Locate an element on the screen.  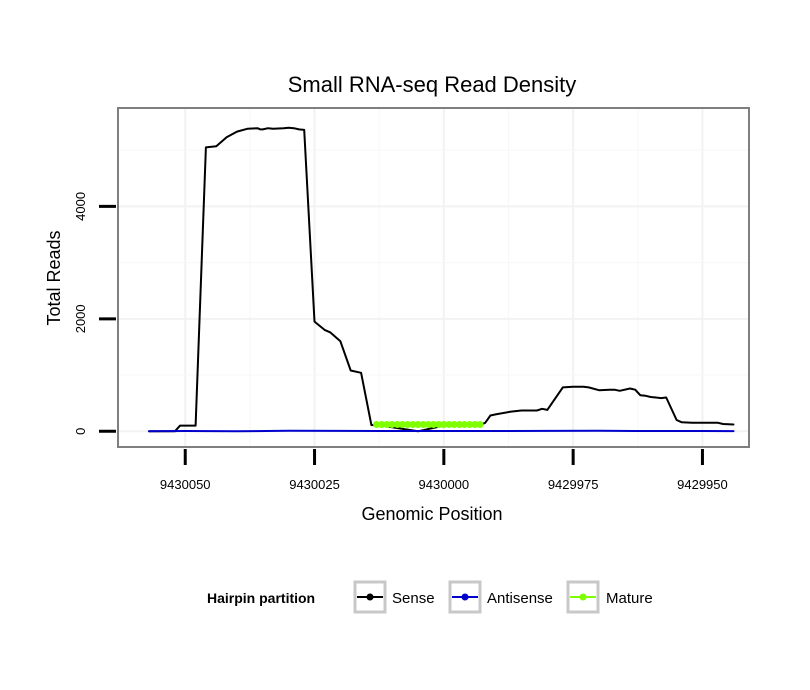
legend: Hairpin partition Sense Antisense Mature is located at coordinates (430, 597).